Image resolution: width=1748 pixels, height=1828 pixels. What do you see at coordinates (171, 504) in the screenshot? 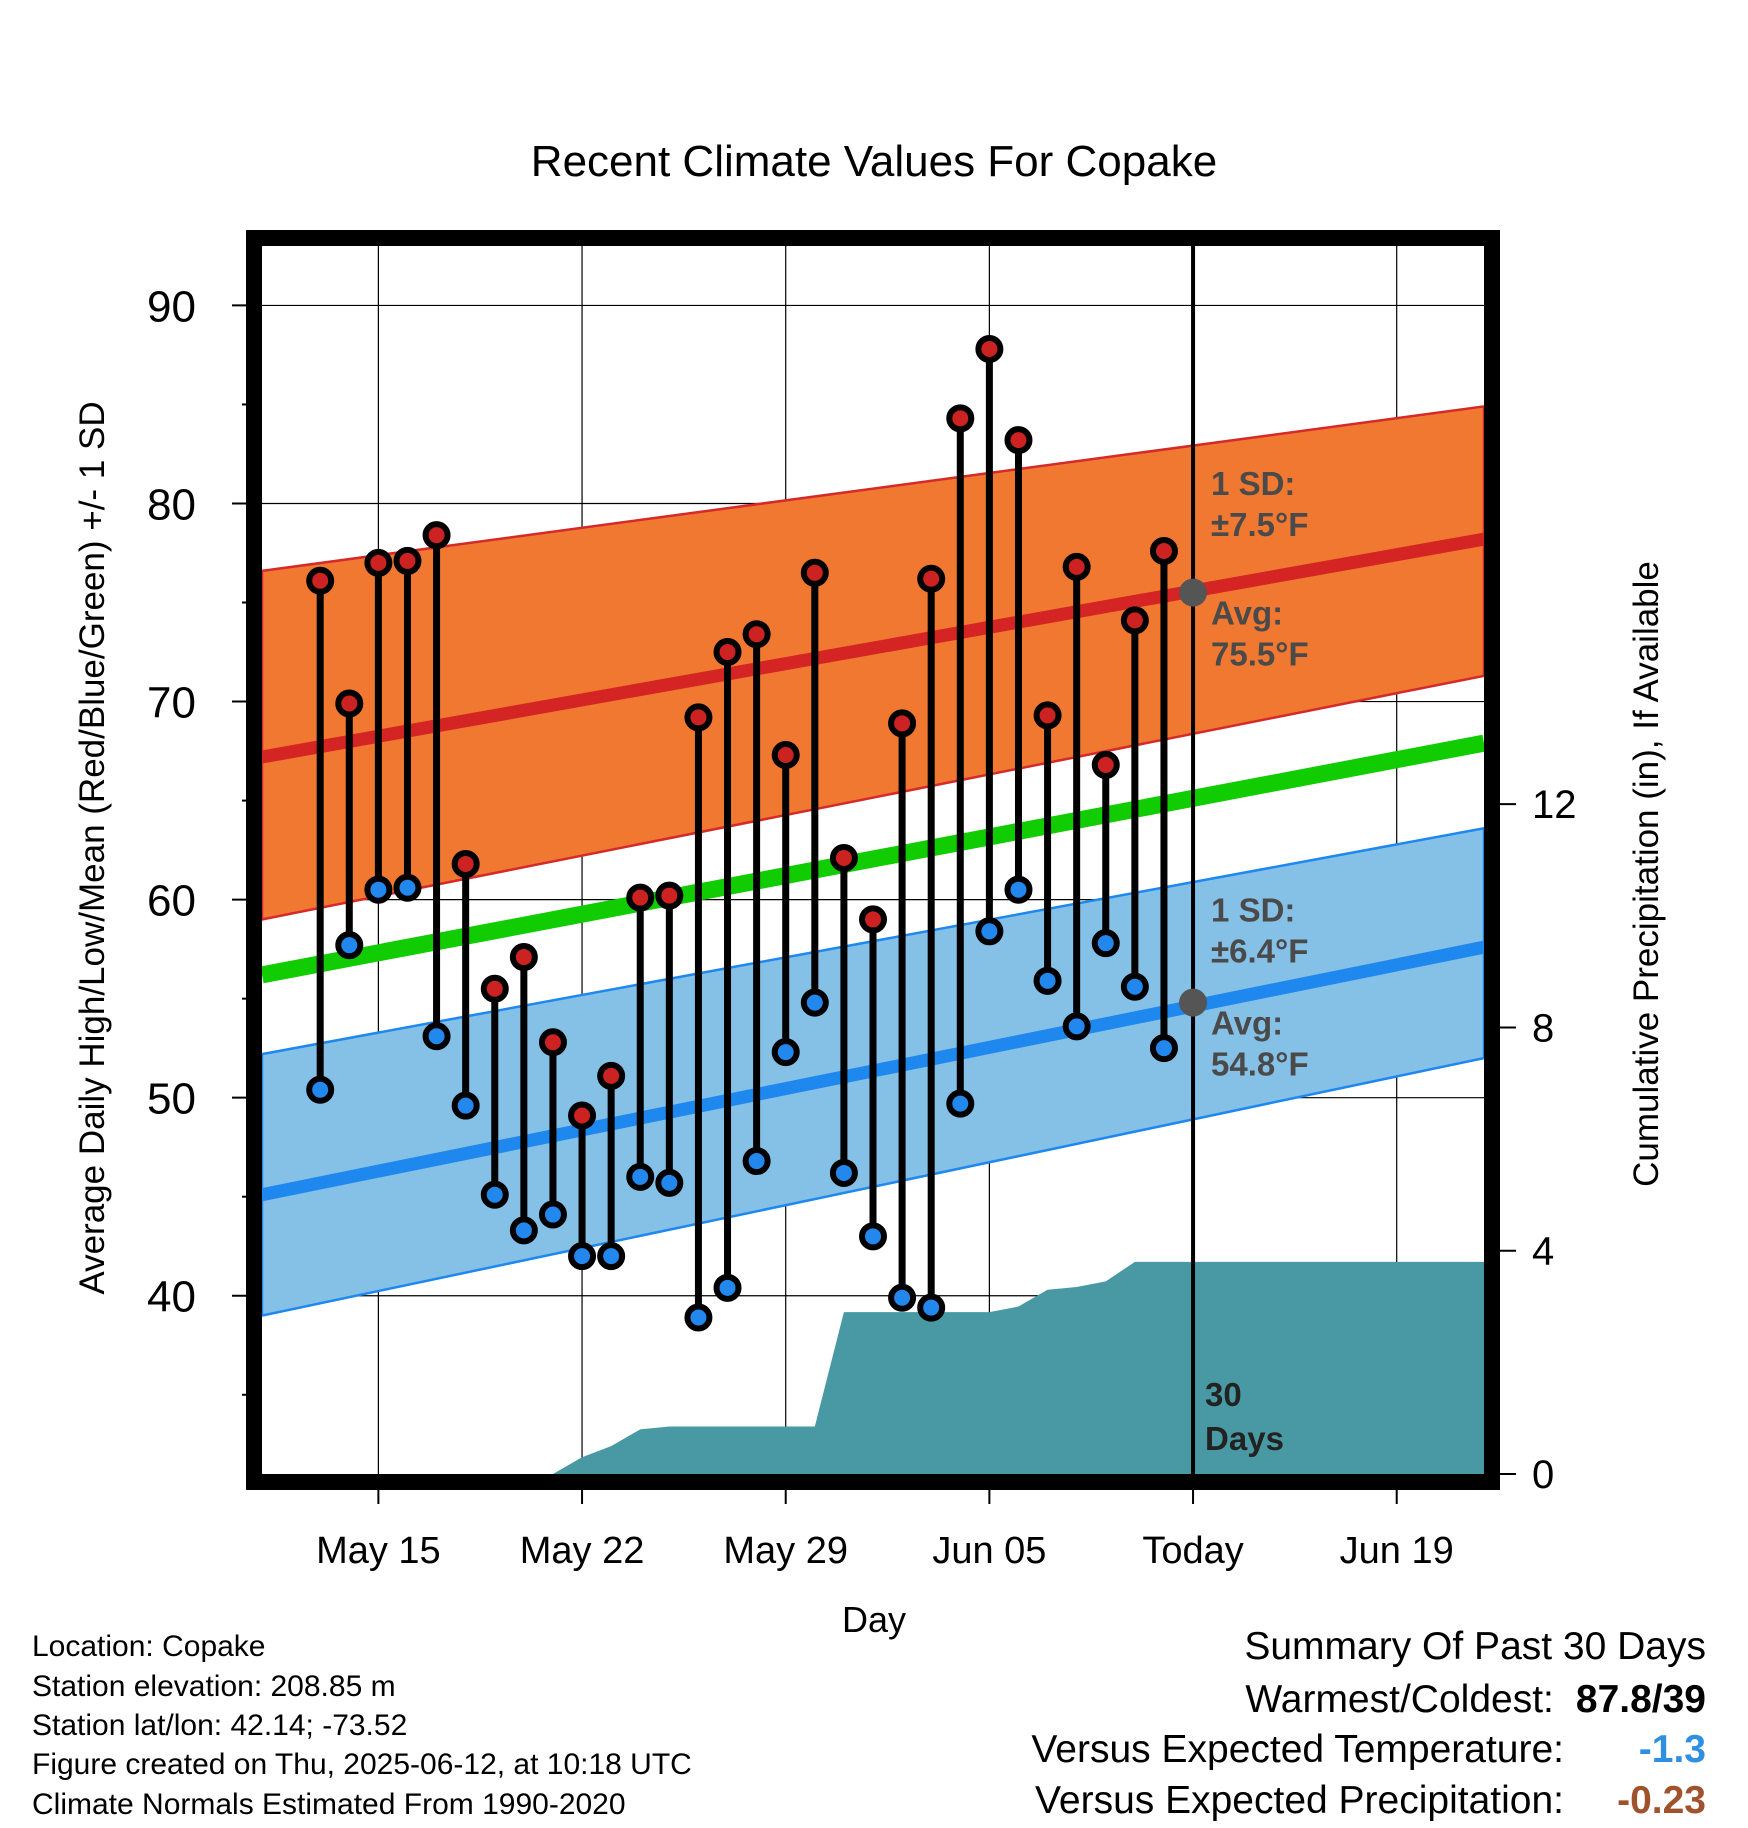
I see `y-tick-label: 80` at bounding box center [171, 504].